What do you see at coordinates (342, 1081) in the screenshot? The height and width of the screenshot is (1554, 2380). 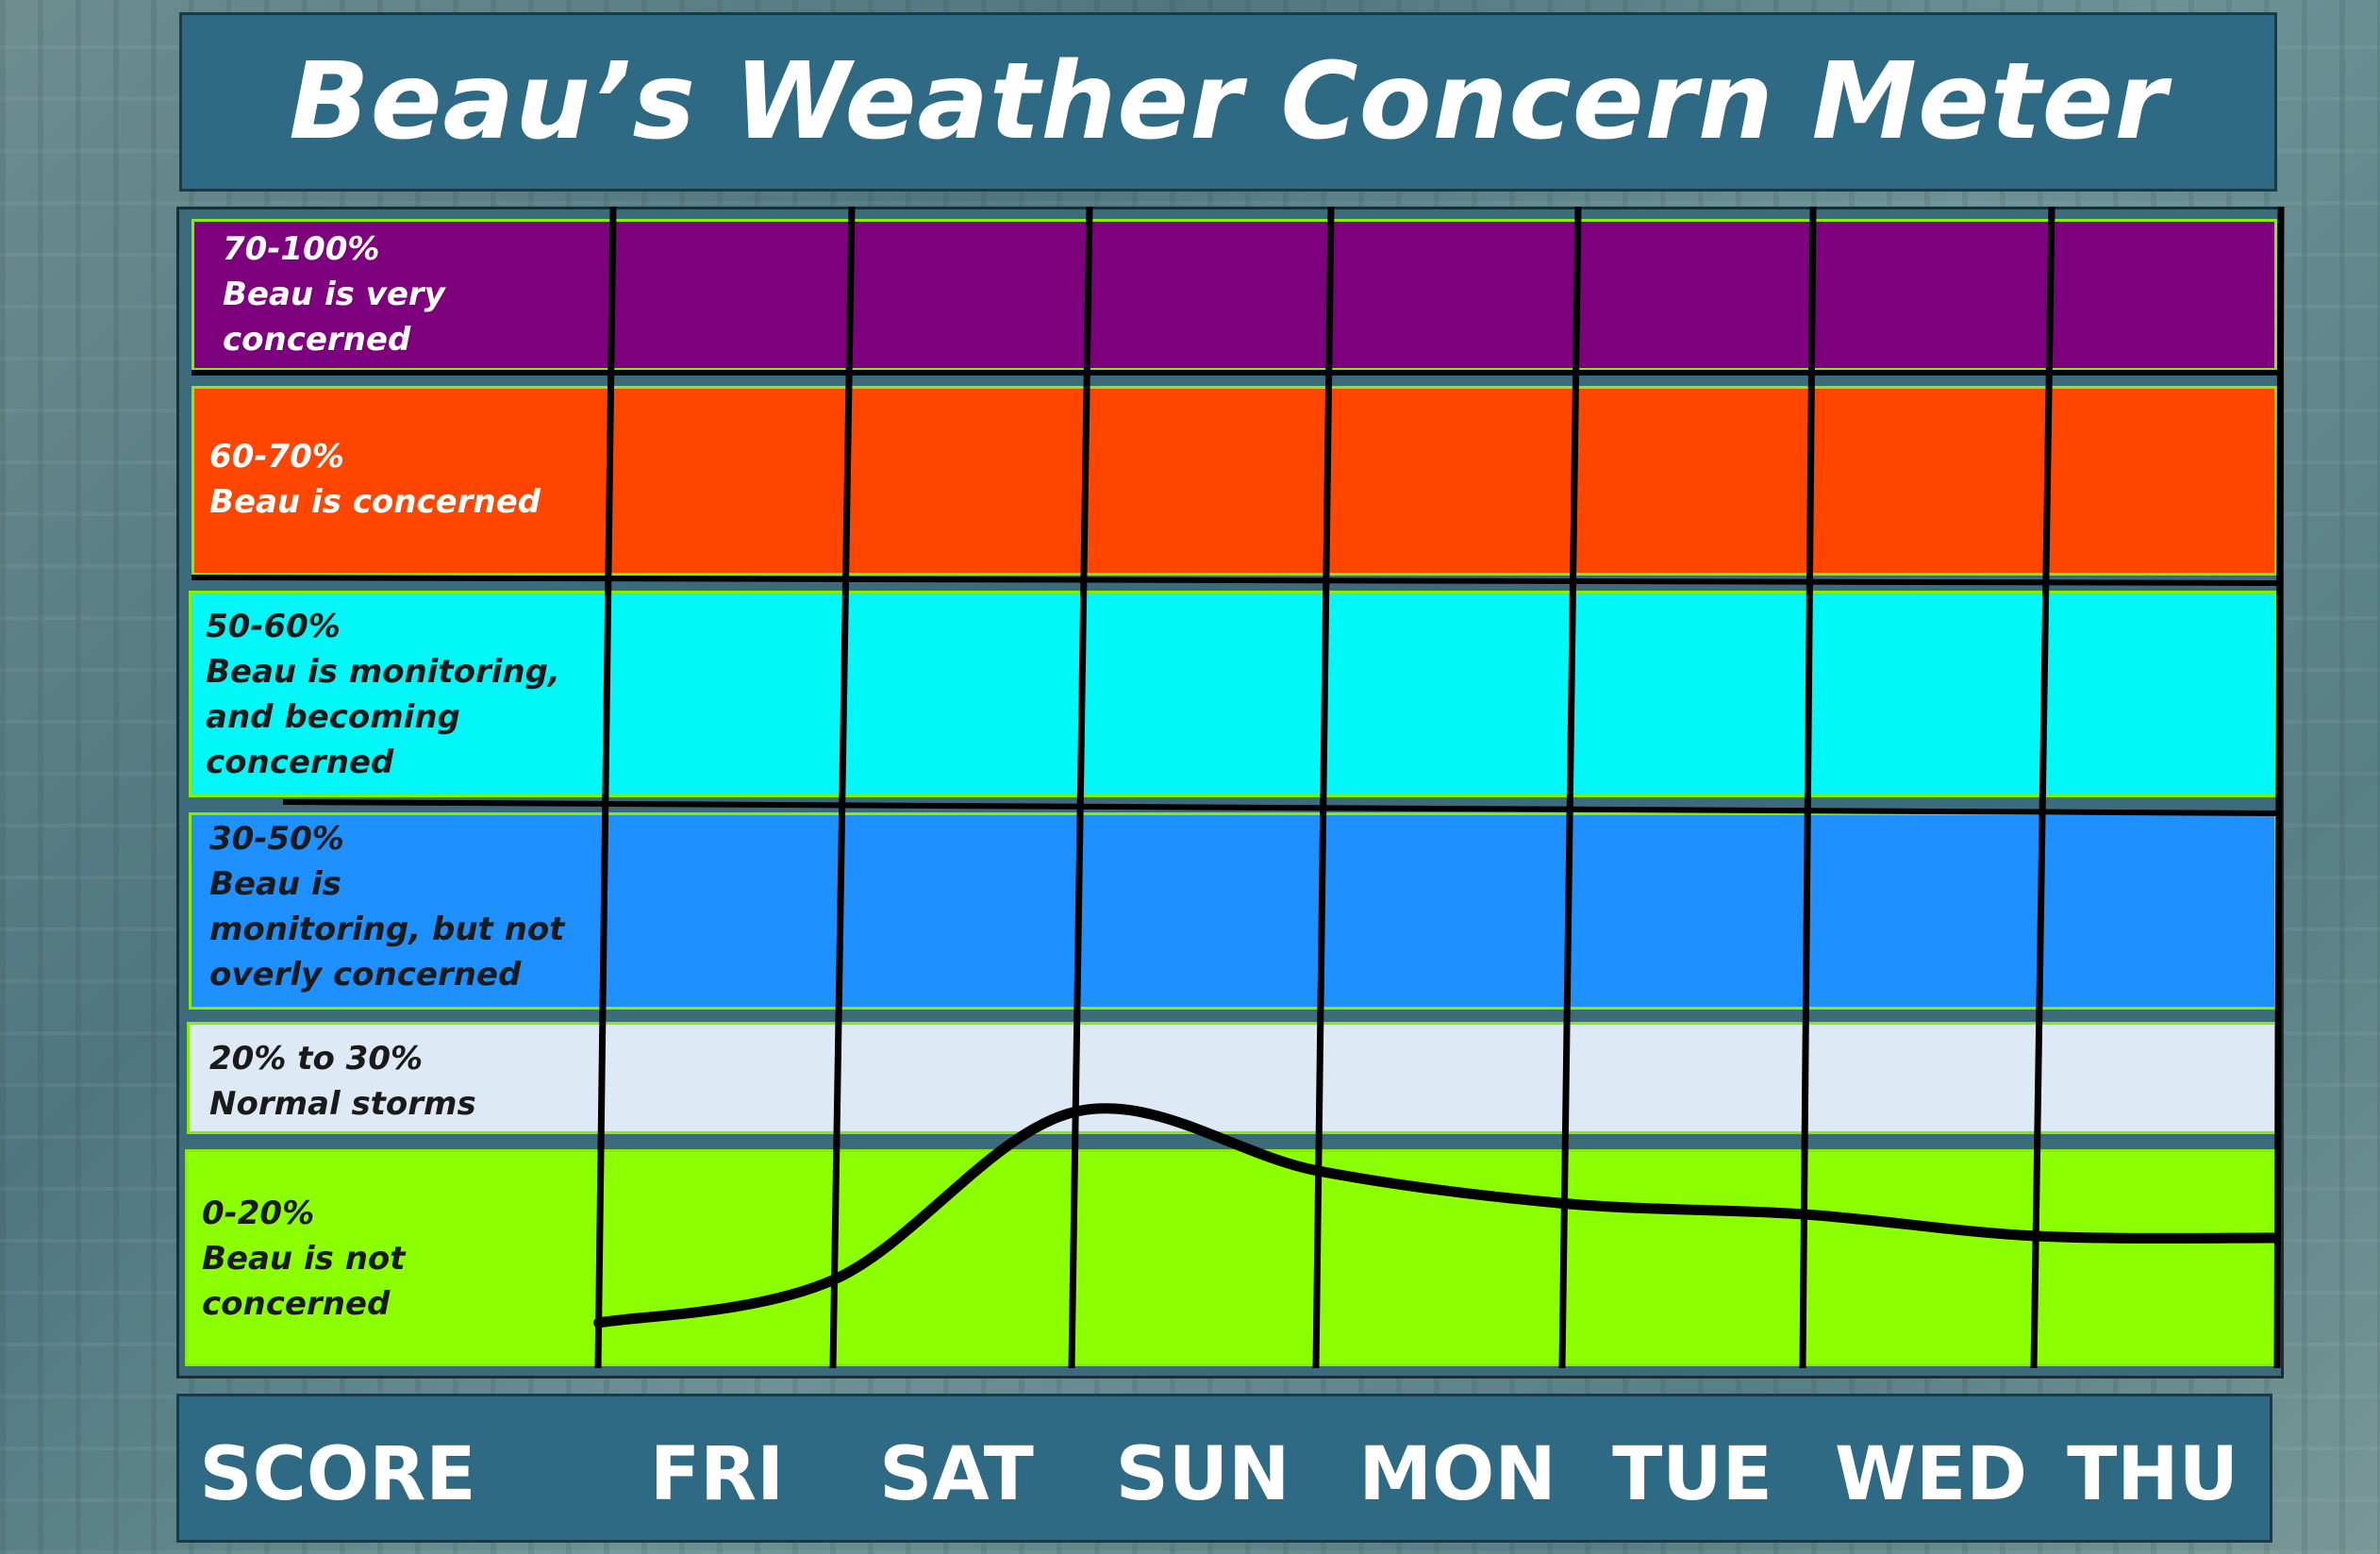 I see `band-label: 20% to 30% Normal storms` at bounding box center [342, 1081].